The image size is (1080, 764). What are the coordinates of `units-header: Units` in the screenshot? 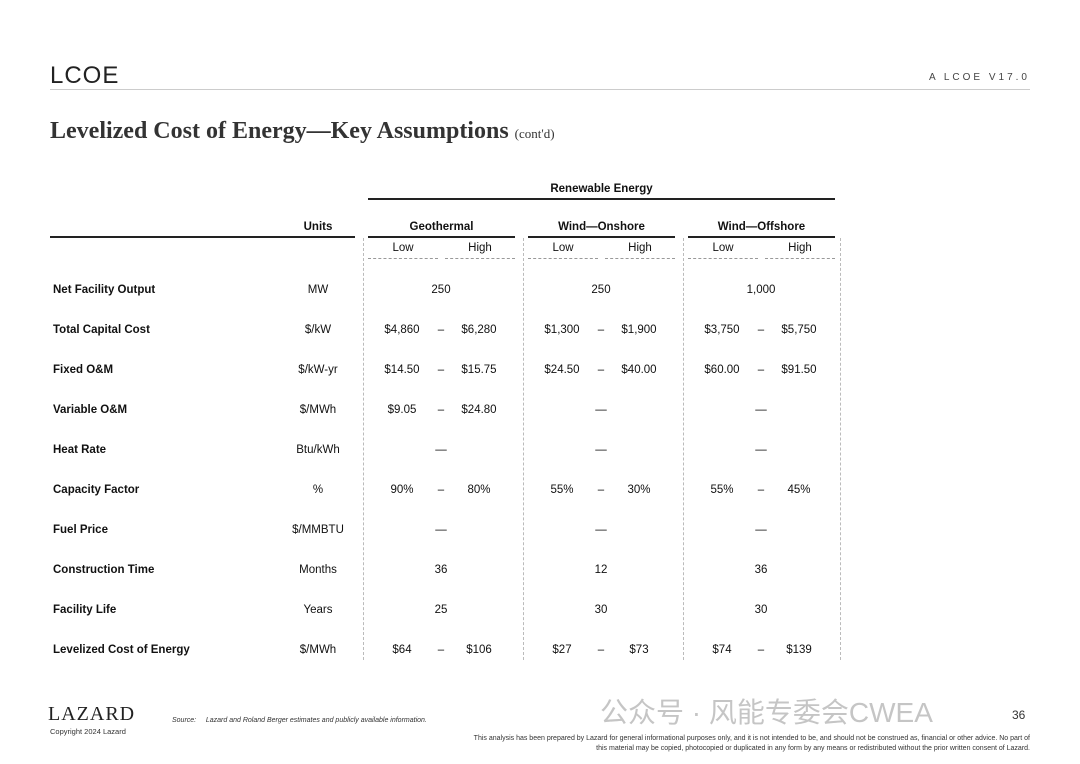 It's located at (318, 227).